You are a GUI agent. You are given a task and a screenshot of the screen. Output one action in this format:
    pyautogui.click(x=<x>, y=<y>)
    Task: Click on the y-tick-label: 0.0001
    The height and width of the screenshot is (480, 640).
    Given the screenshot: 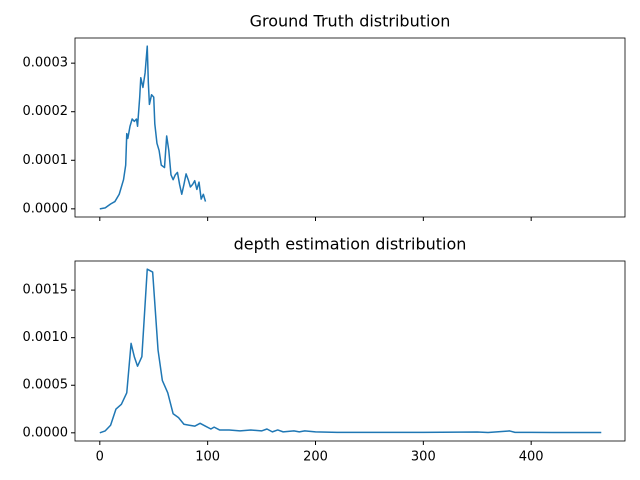 What is the action you would take?
    pyautogui.click(x=46, y=160)
    